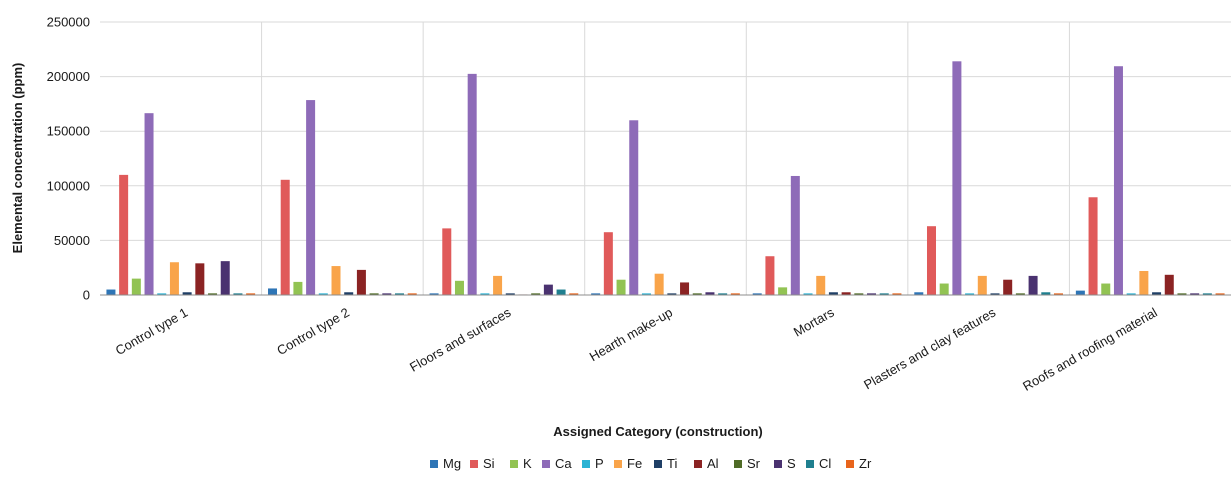  Describe the element at coordinates (313, 331) in the screenshot. I see `x-category-label: Control type 2` at that location.